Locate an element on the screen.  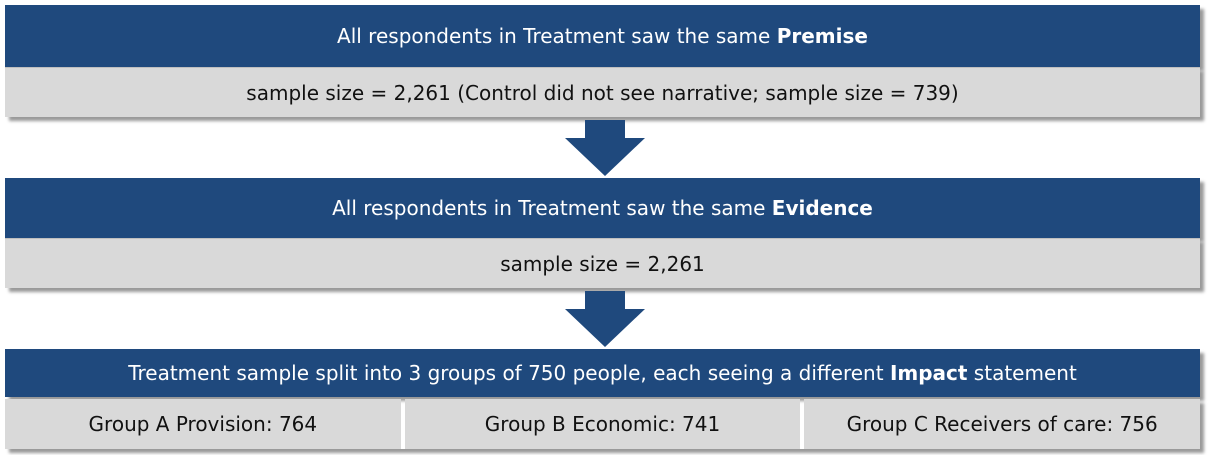
block-detail: sample size = 2,261 is located at coordinates (602, 263).